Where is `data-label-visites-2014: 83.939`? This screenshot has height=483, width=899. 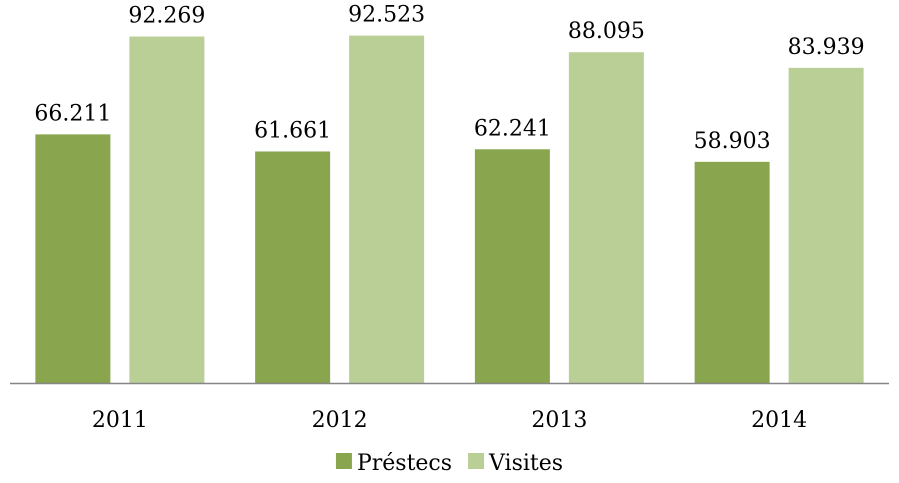
data-label-visites-2014: 83.939 is located at coordinates (826, 47).